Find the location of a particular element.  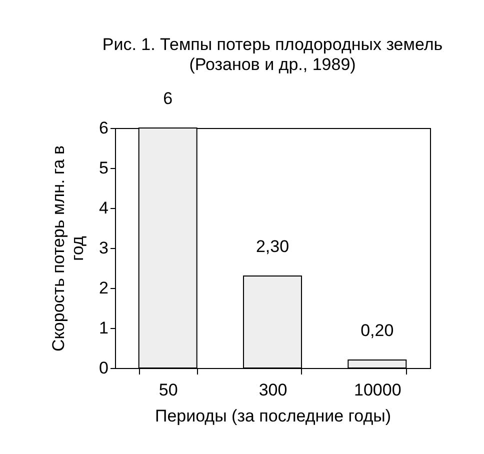

x-axis-title: Периоды (за последние годы) is located at coordinates (273, 416).